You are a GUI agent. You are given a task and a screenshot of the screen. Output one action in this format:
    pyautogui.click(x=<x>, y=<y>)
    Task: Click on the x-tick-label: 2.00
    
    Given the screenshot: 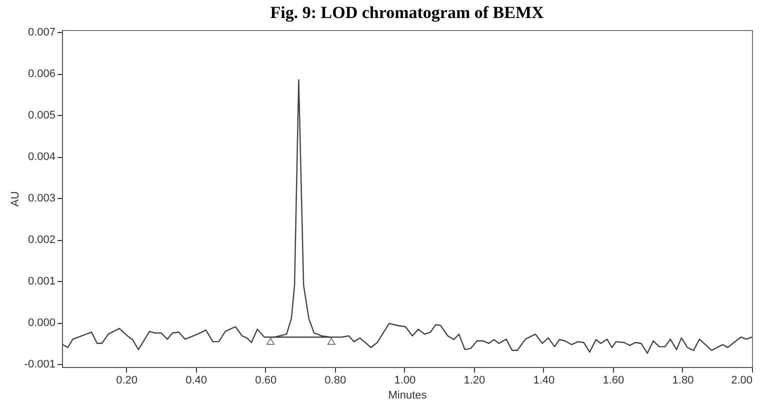 What is the action you would take?
    pyautogui.click(x=741, y=380)
    